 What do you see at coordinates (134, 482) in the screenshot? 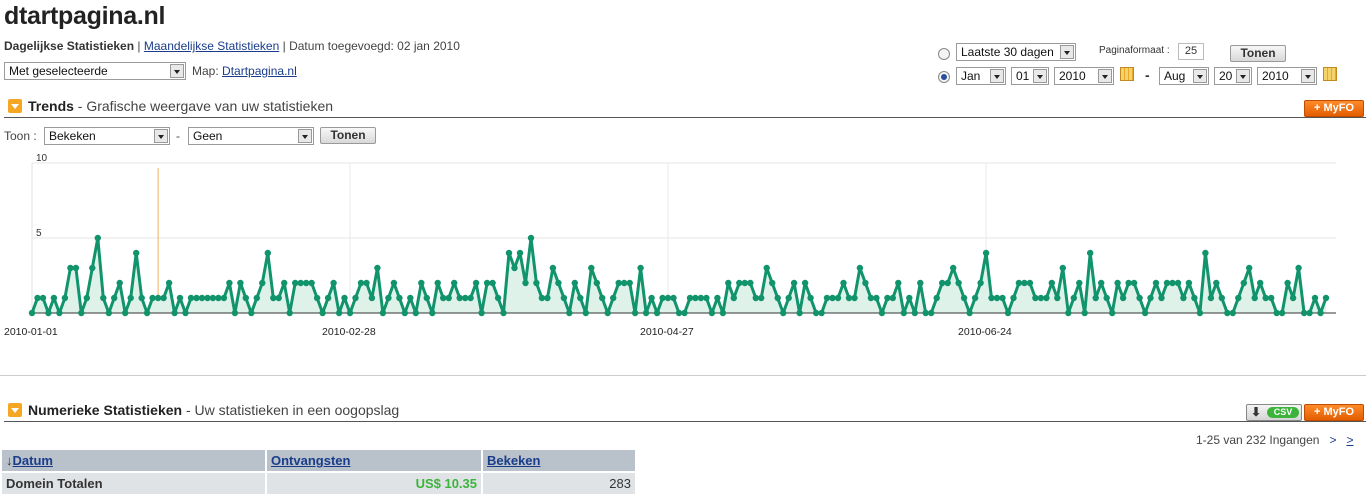
I see `total-label: Domein Totalen` at bounding box center [134, 482].